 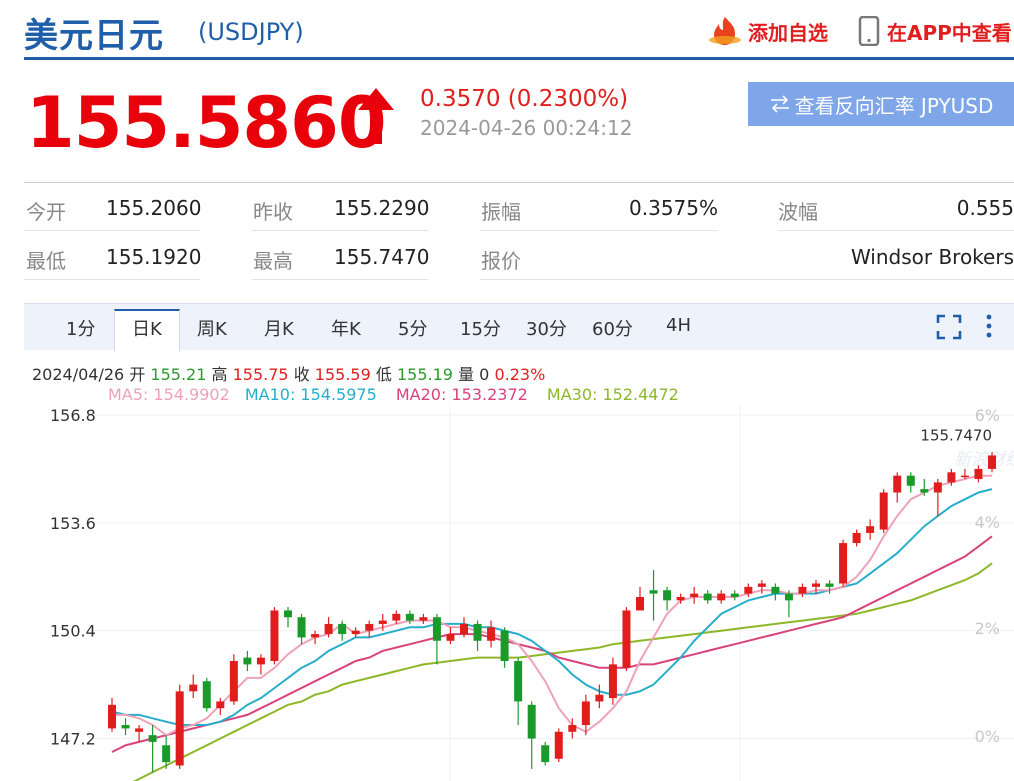 What do you see at coordinates (346, 329) in the screenshot?
I see `tab-yearly: 年K` at bounding box center [346, 329].